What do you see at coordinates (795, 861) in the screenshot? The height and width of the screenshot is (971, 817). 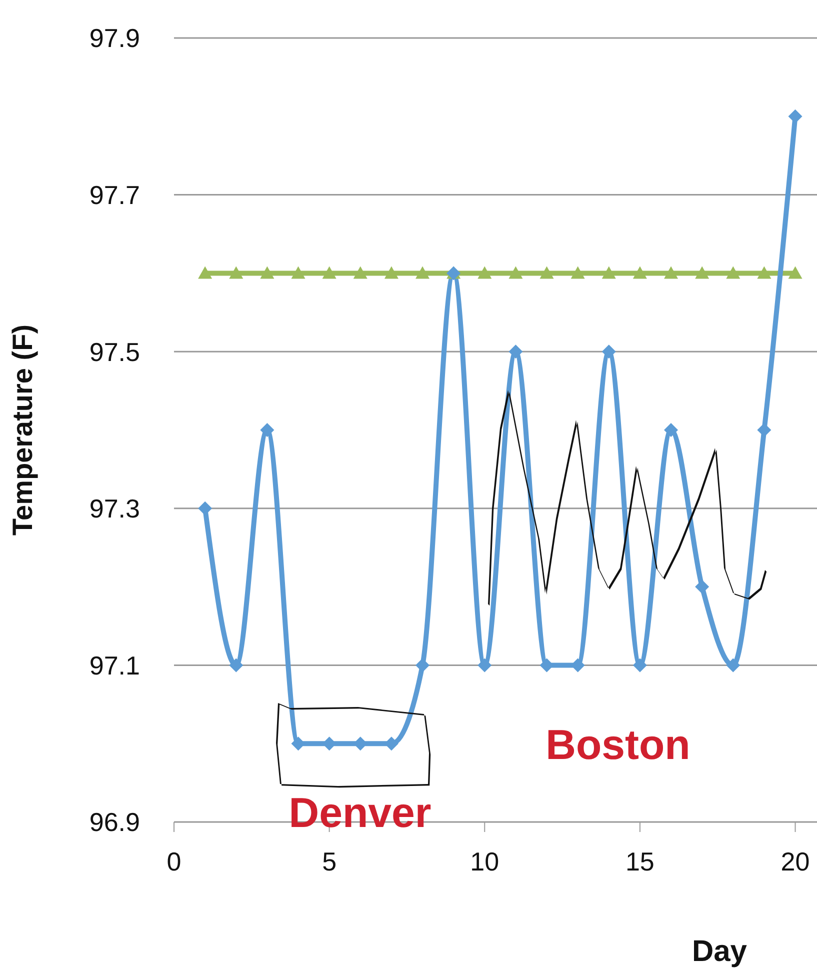 I see `x-tick-label: 20` at bounding box center [795, 861].